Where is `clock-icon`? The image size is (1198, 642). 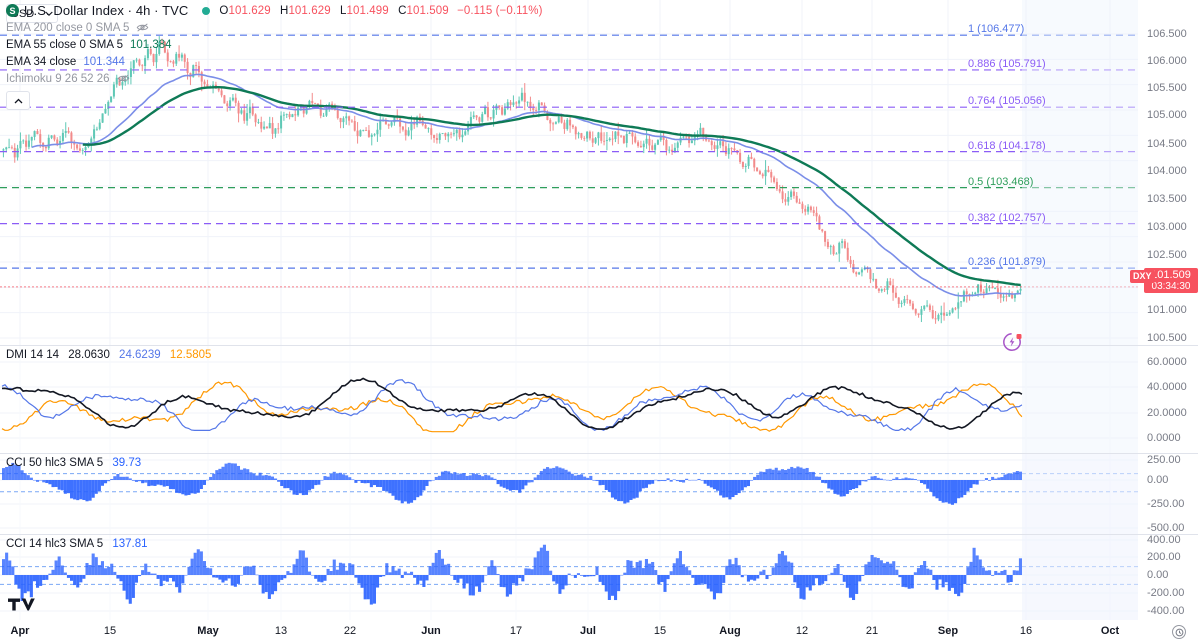
clock-icon is located at coordinates (1179, 632).